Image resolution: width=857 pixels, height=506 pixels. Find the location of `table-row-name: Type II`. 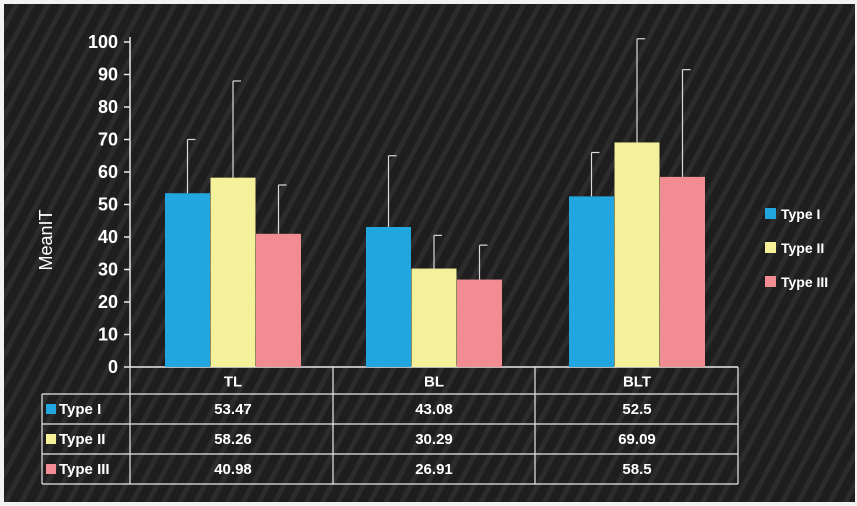

table-row-name: Type II is located at coordinates (82, 439).